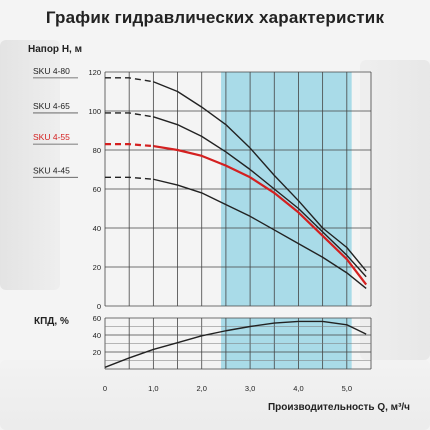 The height and width of the screenshot is (430, 430). What do you see at coordinates (250, 388) in the screenshot?
I see `x-tick-label: 3,0` at bounding box center [250, 388].